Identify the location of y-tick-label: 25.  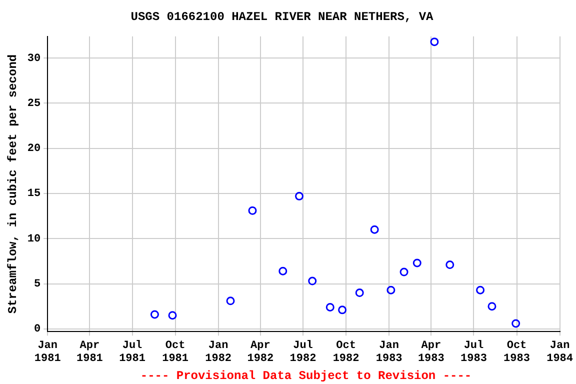
(34, 104).